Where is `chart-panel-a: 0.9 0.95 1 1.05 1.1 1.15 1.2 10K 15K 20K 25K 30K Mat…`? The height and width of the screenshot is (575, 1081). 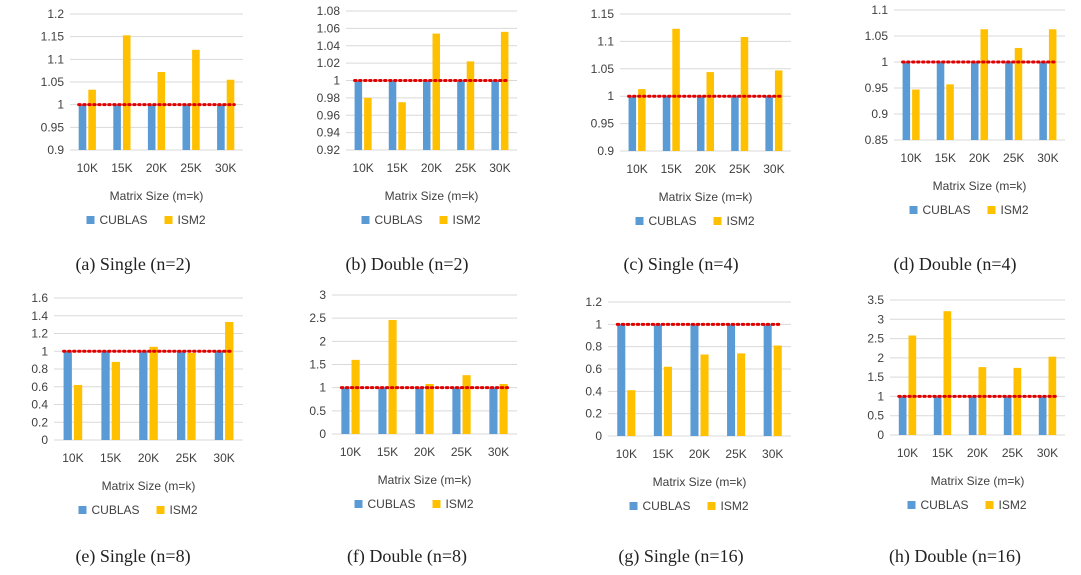 chart-panel-a: 0.9 0.95 1 1.05 1.1 1.15 1.2 10K 15K 20K 25K 30K Mat… is located at coordinates (130, 120).